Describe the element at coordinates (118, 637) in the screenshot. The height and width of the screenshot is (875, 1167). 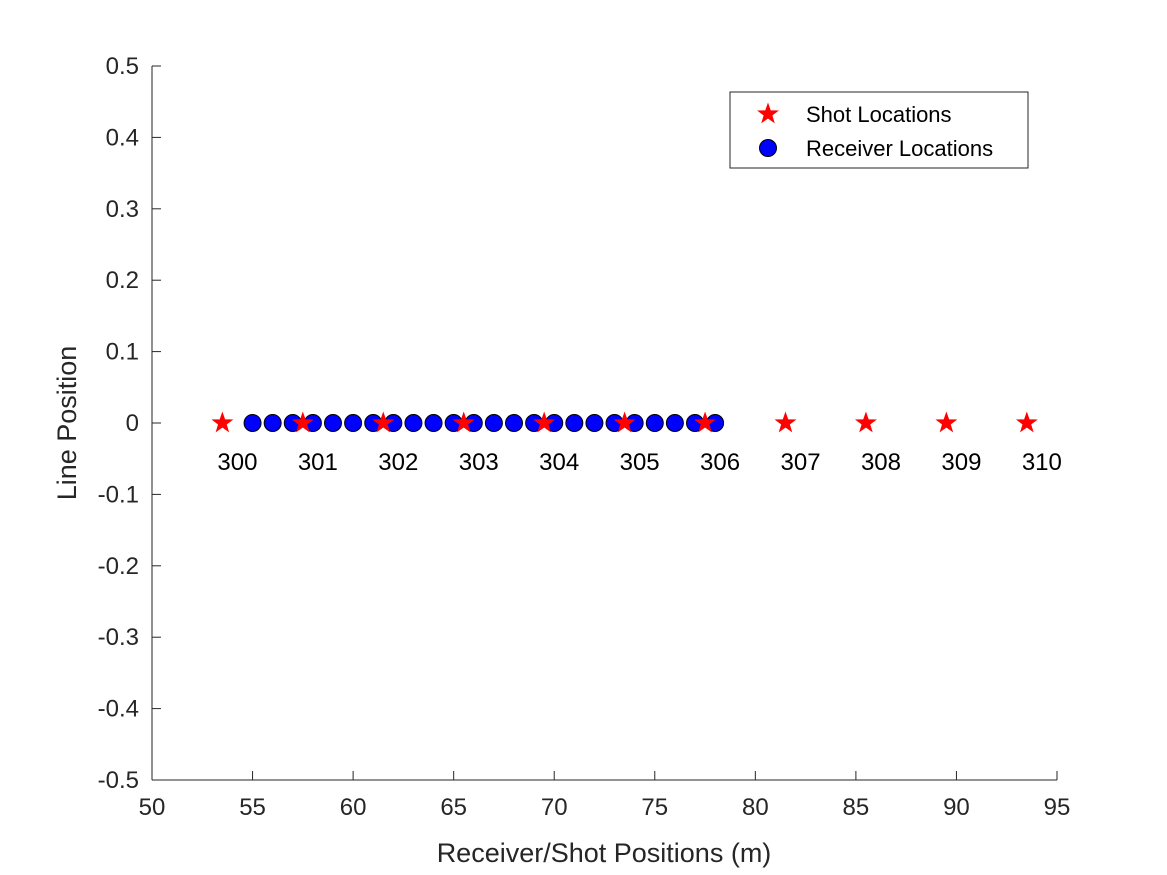
I see `y-tick-label: -0.3` at that location.